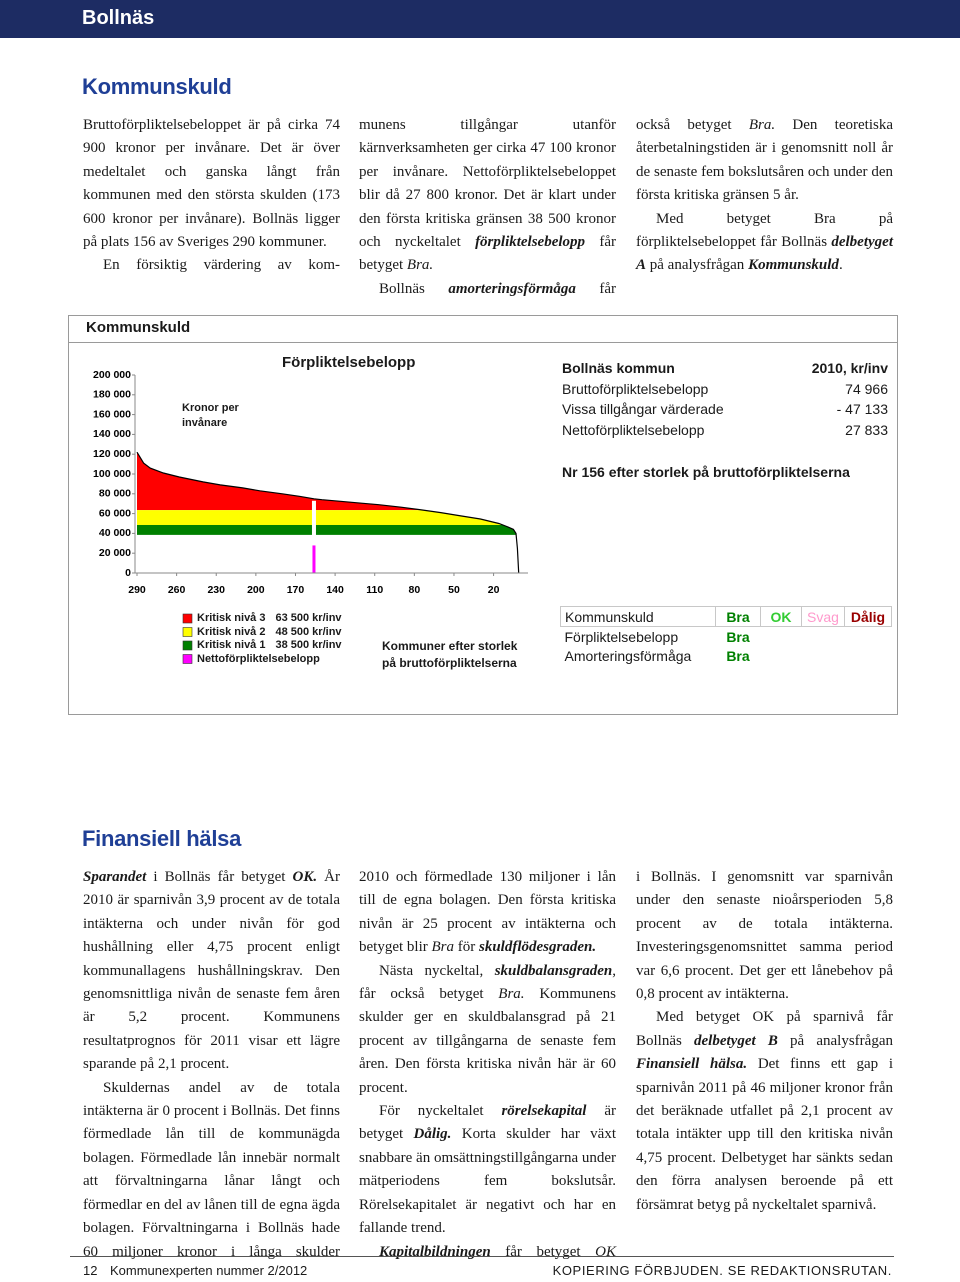 Image resolution: width=960 pixels, height=1282 pixels. I want to click on grade: Svag, so click(823, 616).